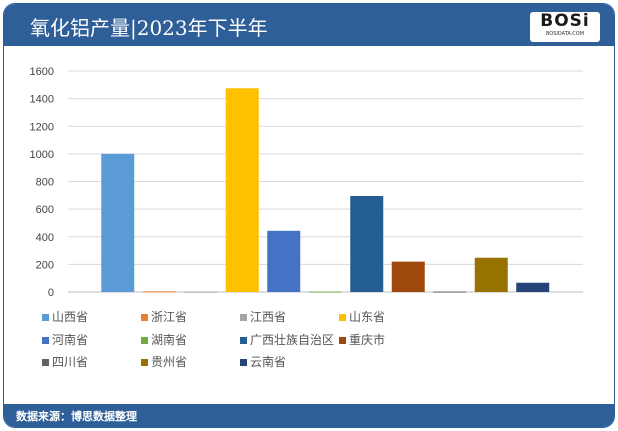 The image size is (618, 431). What do you see at coordinates (268, 362) in the screenshot?
I see `legend-label: 云南省` at bounding box center [268, 362].